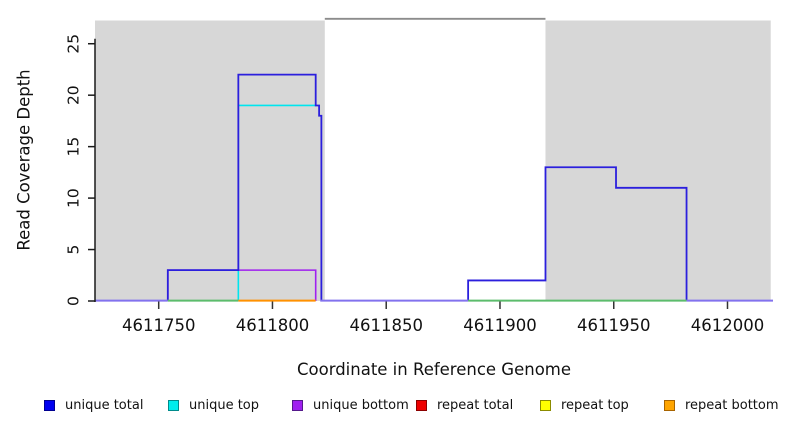 The image size is (792, 432). Describe the element at coordinates (273, 325) in the screenshot. I see `x-tick-label: 4611800` at that location.